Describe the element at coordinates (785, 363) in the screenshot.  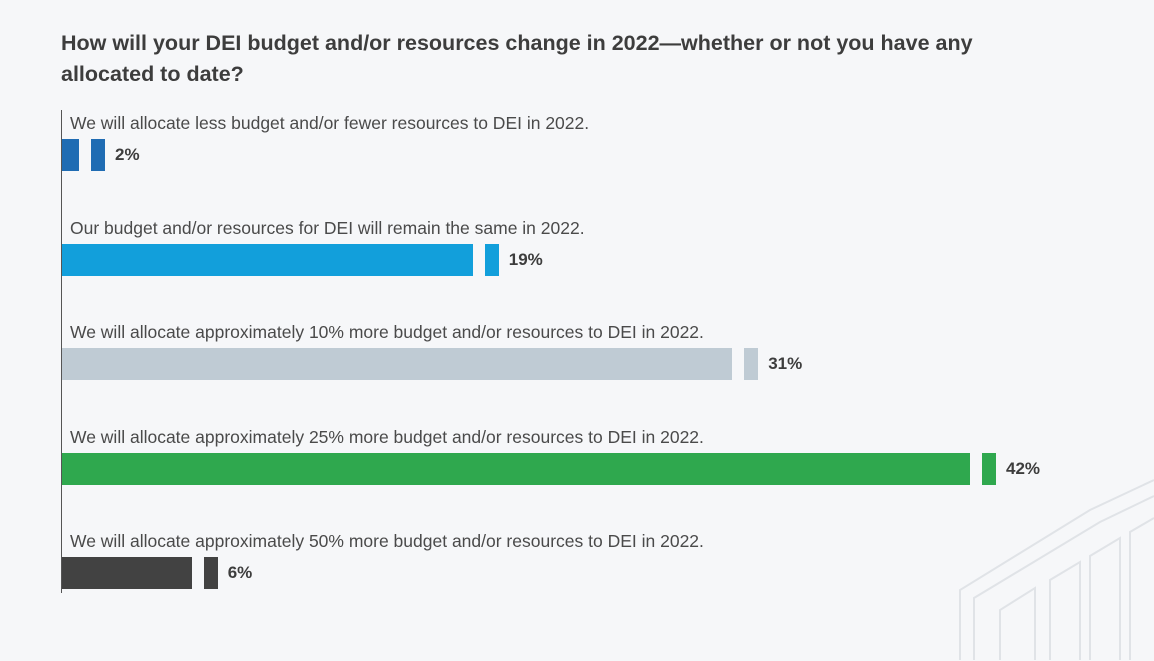
I see `data-label: 31%` at that location.